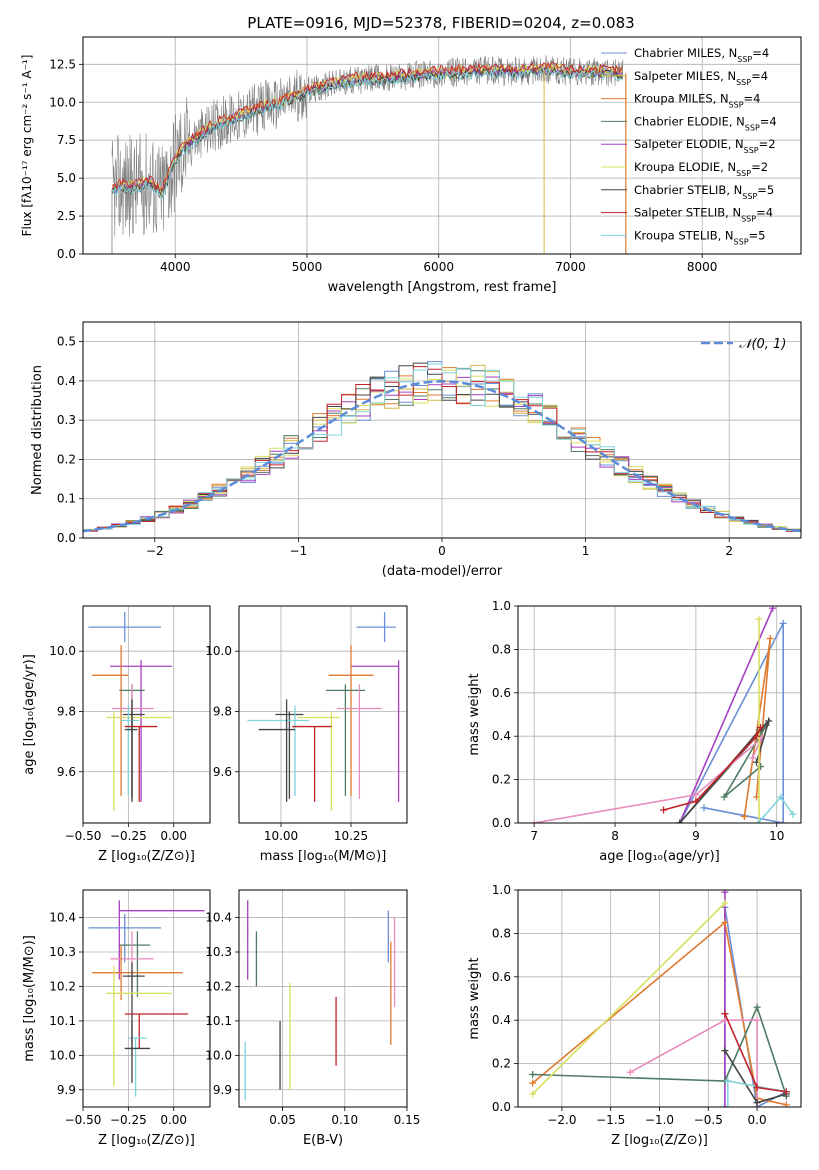 The height and width of the screenshot is (1170, 819). Describe the element at coordinates (776, 836) in the screenshot. I see `x-tick-label: 10` at that location.